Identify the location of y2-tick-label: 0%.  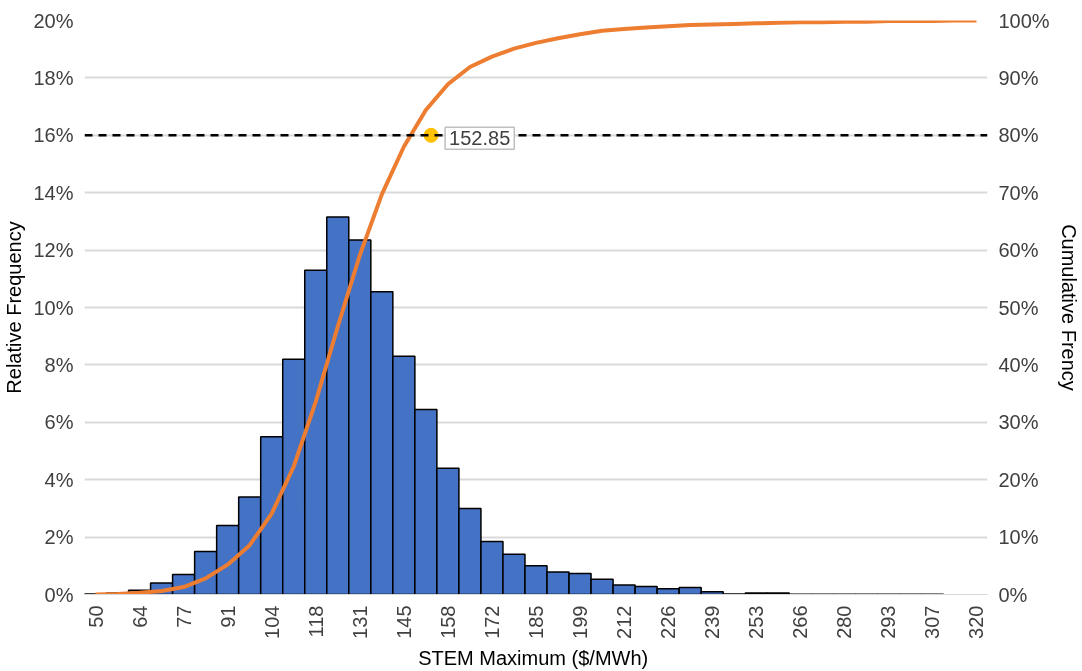
(1013, 594).